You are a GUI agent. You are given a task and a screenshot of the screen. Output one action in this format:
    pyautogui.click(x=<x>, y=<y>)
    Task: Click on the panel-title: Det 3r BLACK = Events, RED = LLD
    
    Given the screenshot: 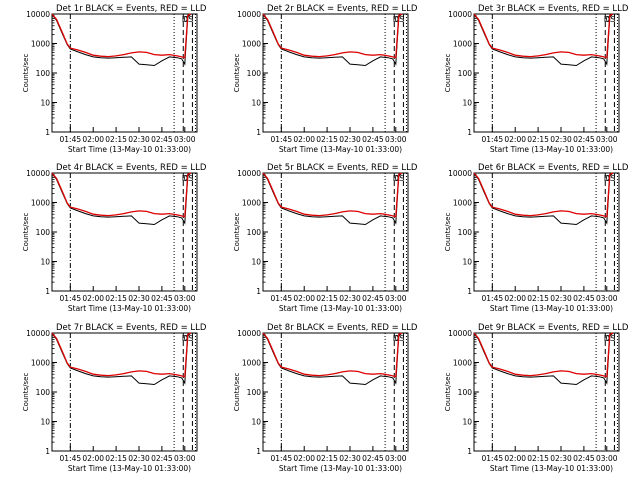 What is the action you would take?
    pyautogui.click(x=553, y=9)
    